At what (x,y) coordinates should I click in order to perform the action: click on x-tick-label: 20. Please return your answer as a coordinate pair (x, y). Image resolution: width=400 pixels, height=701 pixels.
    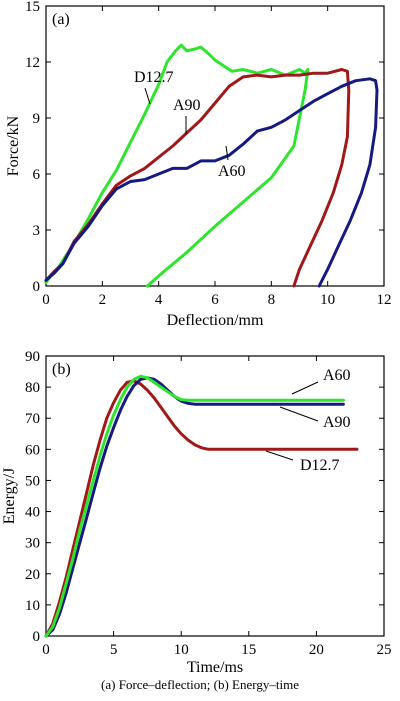
    Looking at the image, I should click on (316, 650).